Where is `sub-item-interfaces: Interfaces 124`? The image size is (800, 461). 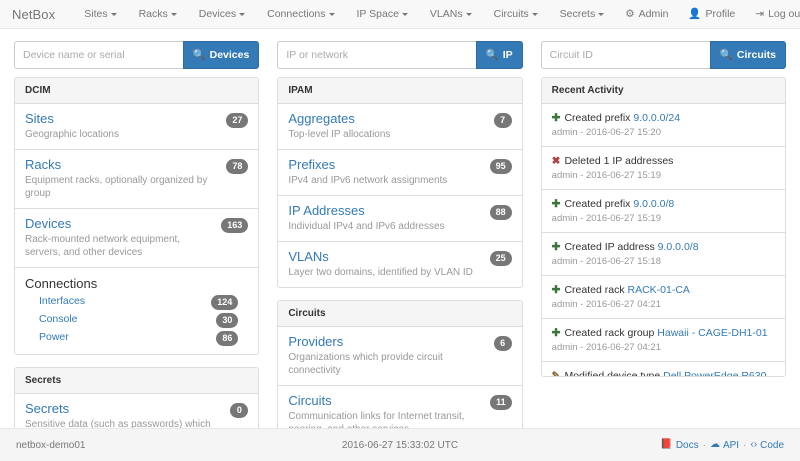
sub-item-interfaces: Interfaces 124 is located at coordinates (136, 301).